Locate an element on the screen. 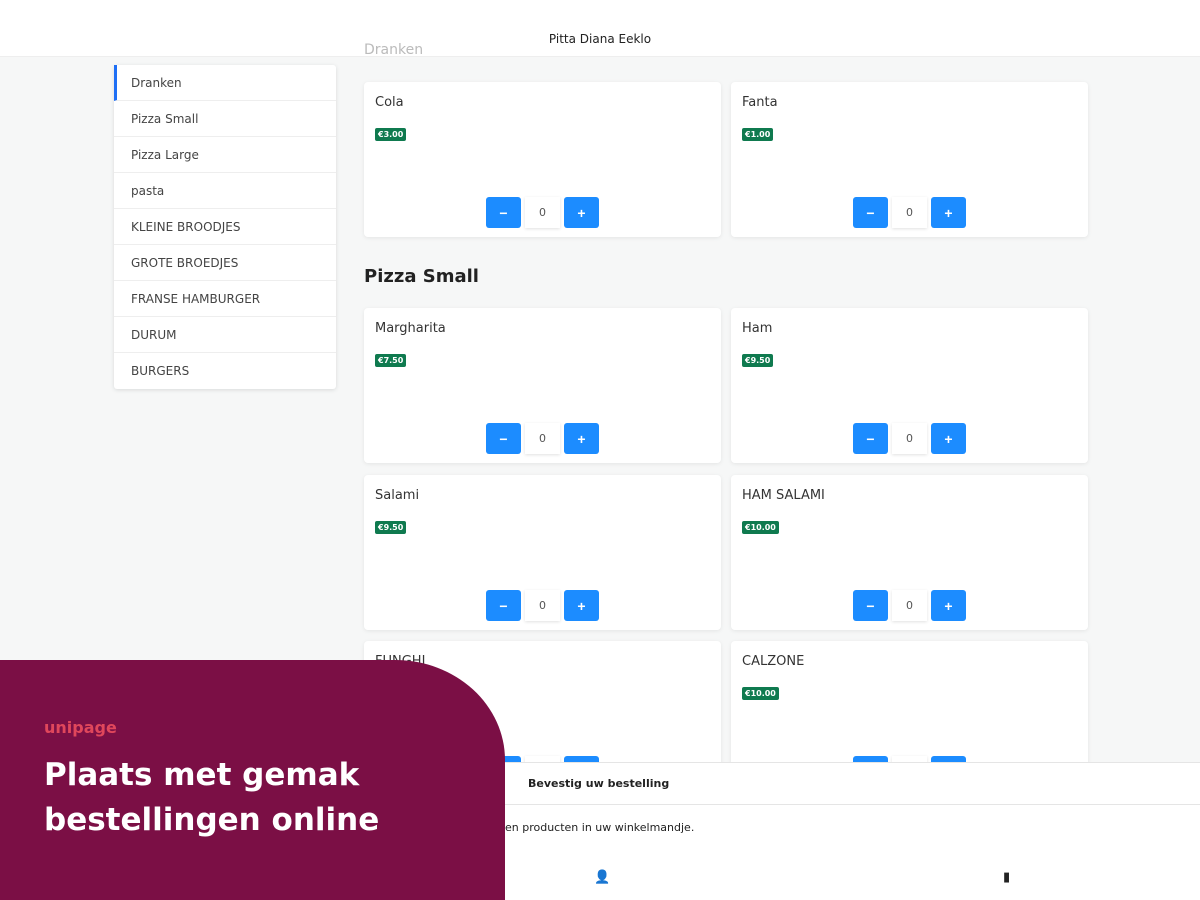 The image size is (1200, 900). product-card: Cola €3.00 −0 + is located at coordinates (542, 159).